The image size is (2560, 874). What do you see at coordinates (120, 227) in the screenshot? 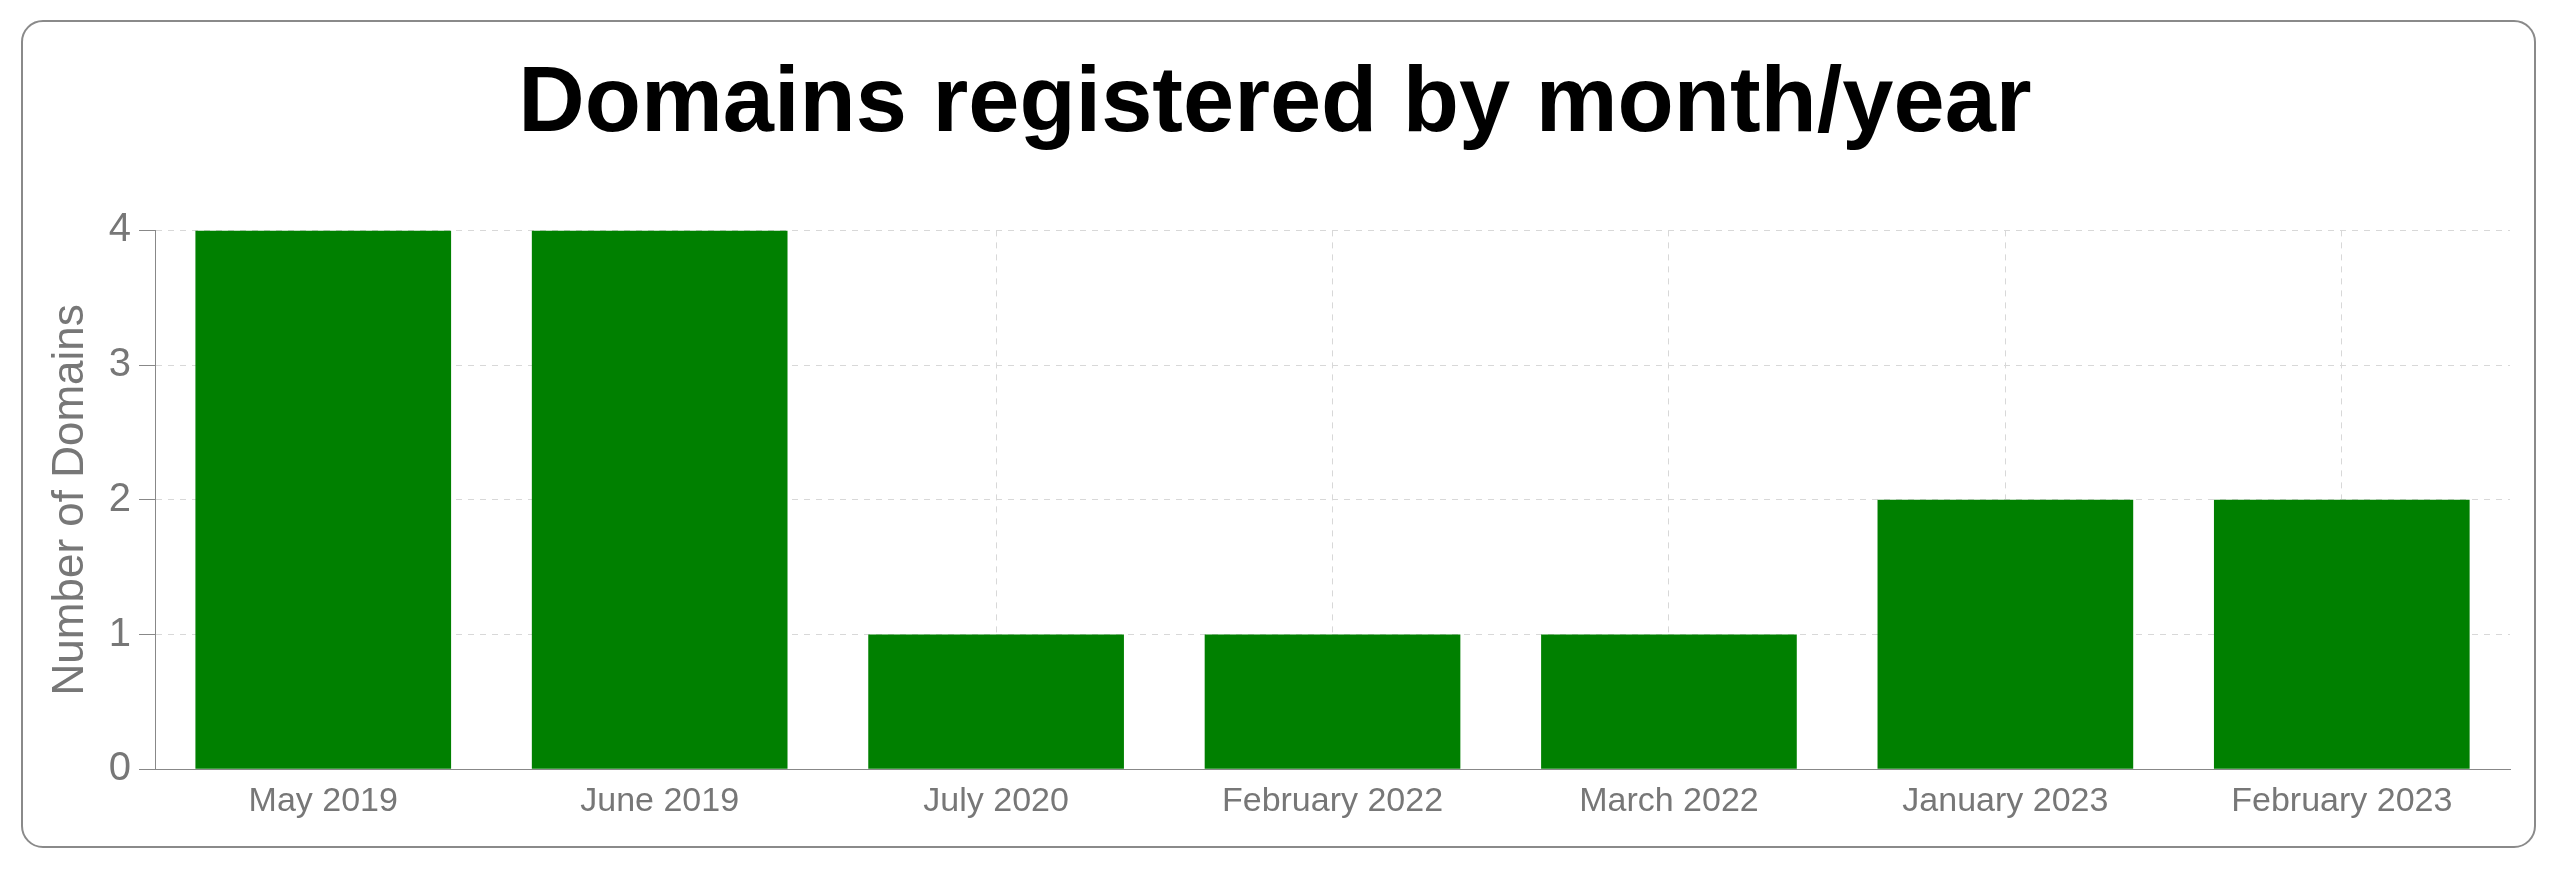
I see `y-tick-label: 4` at bounding box center [120, 227].